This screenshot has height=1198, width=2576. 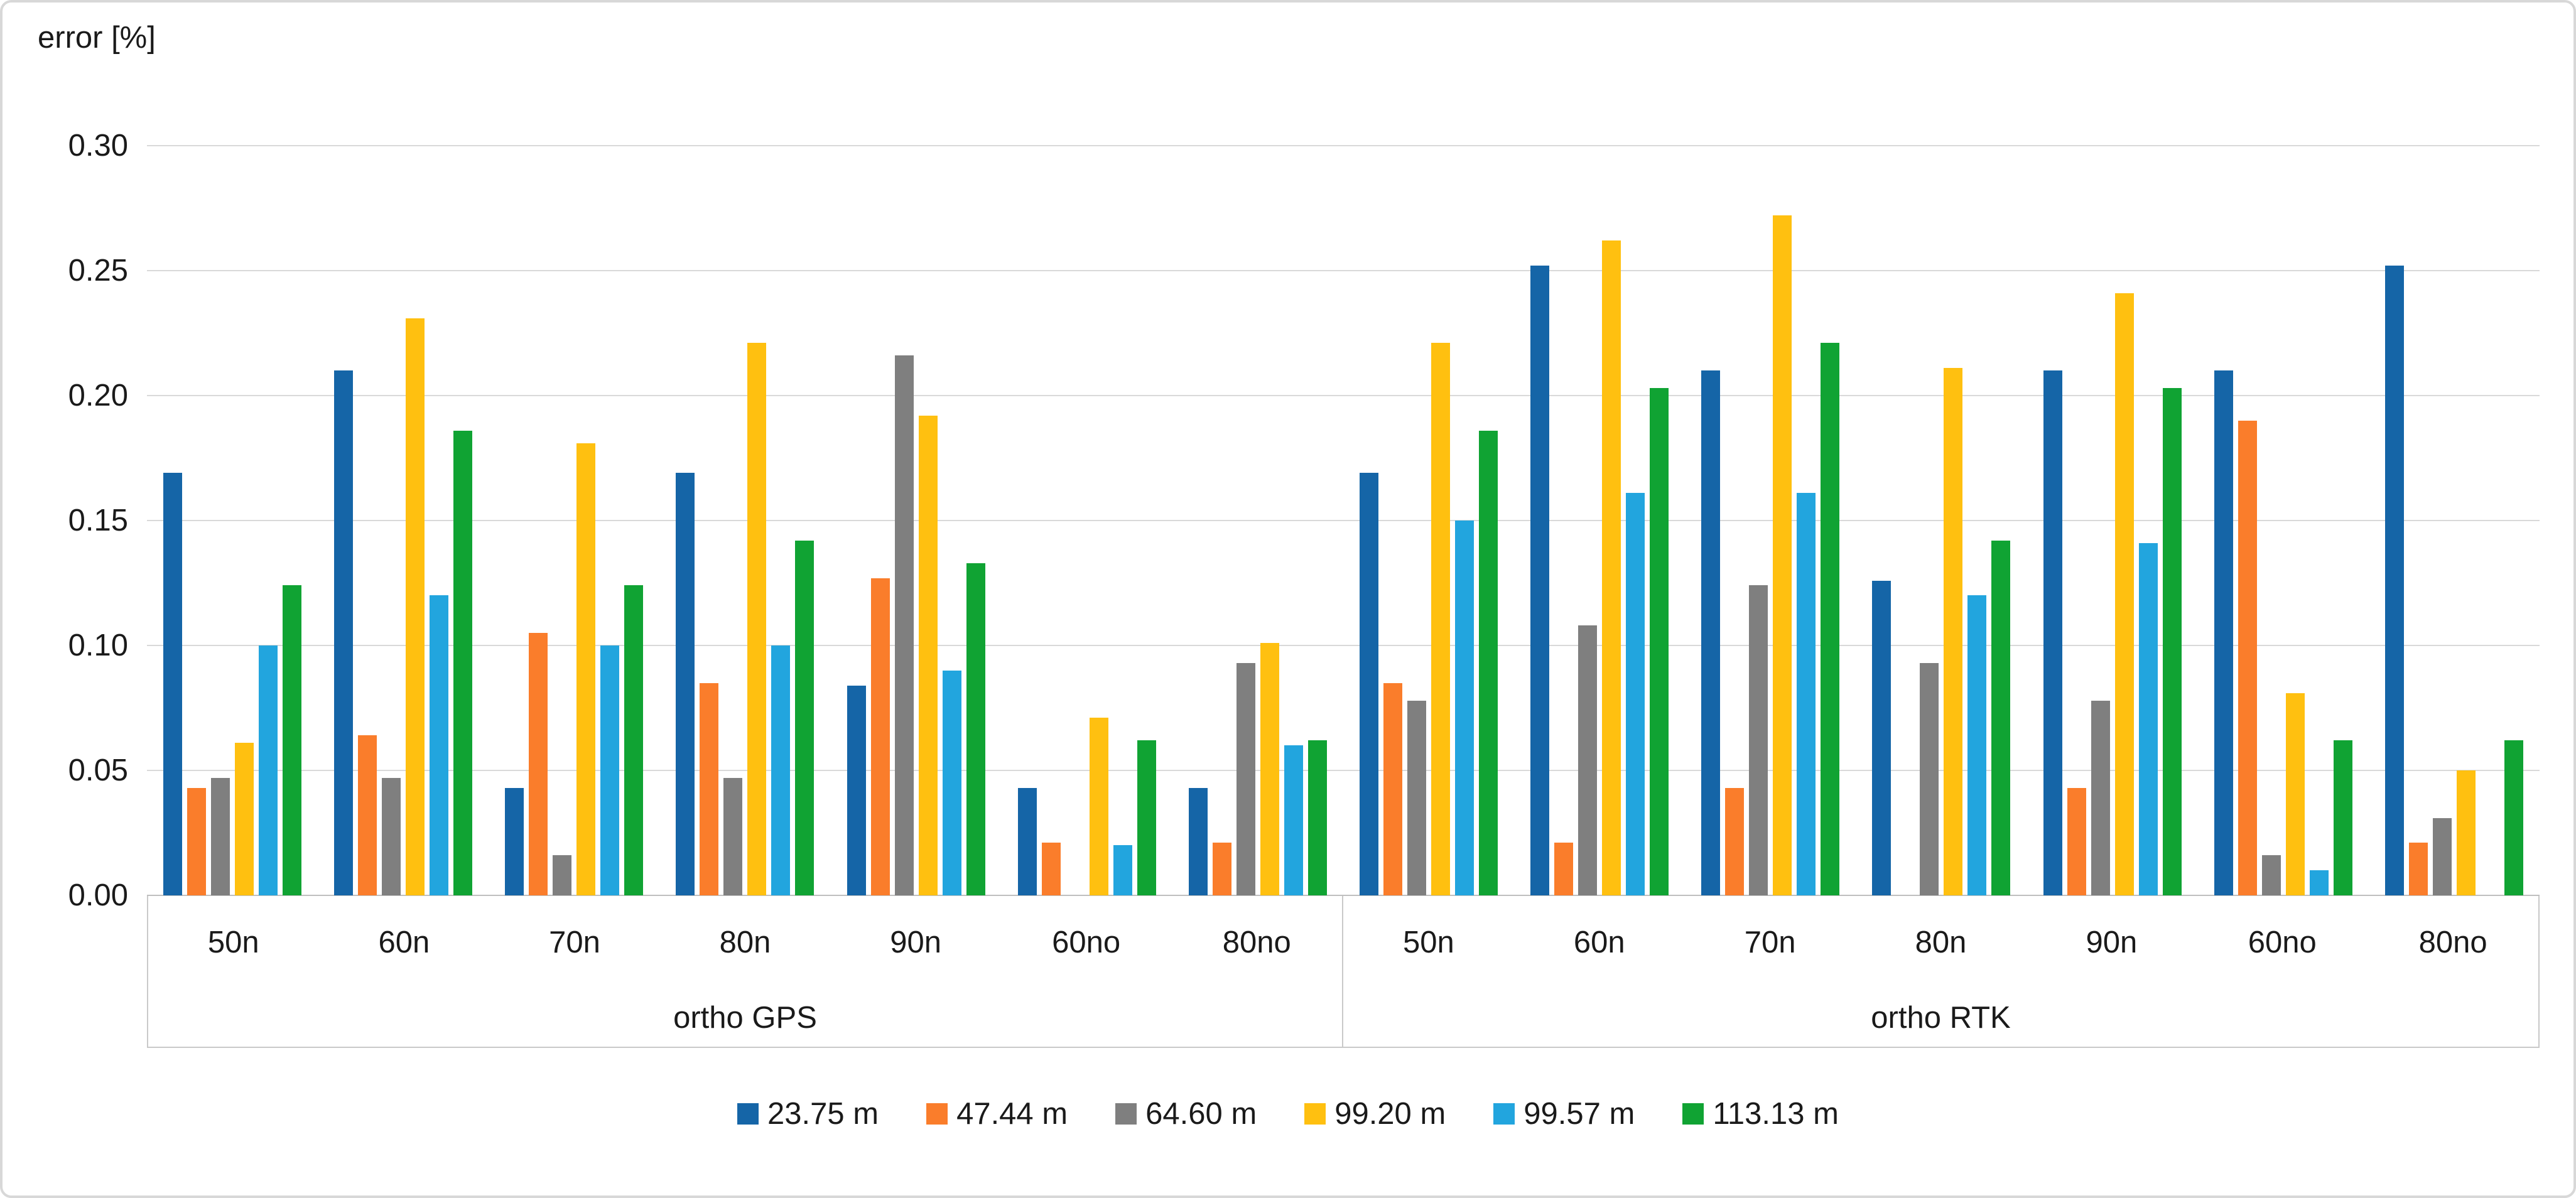 I want to click on bar-group-50n, so click(x=232, y=520).